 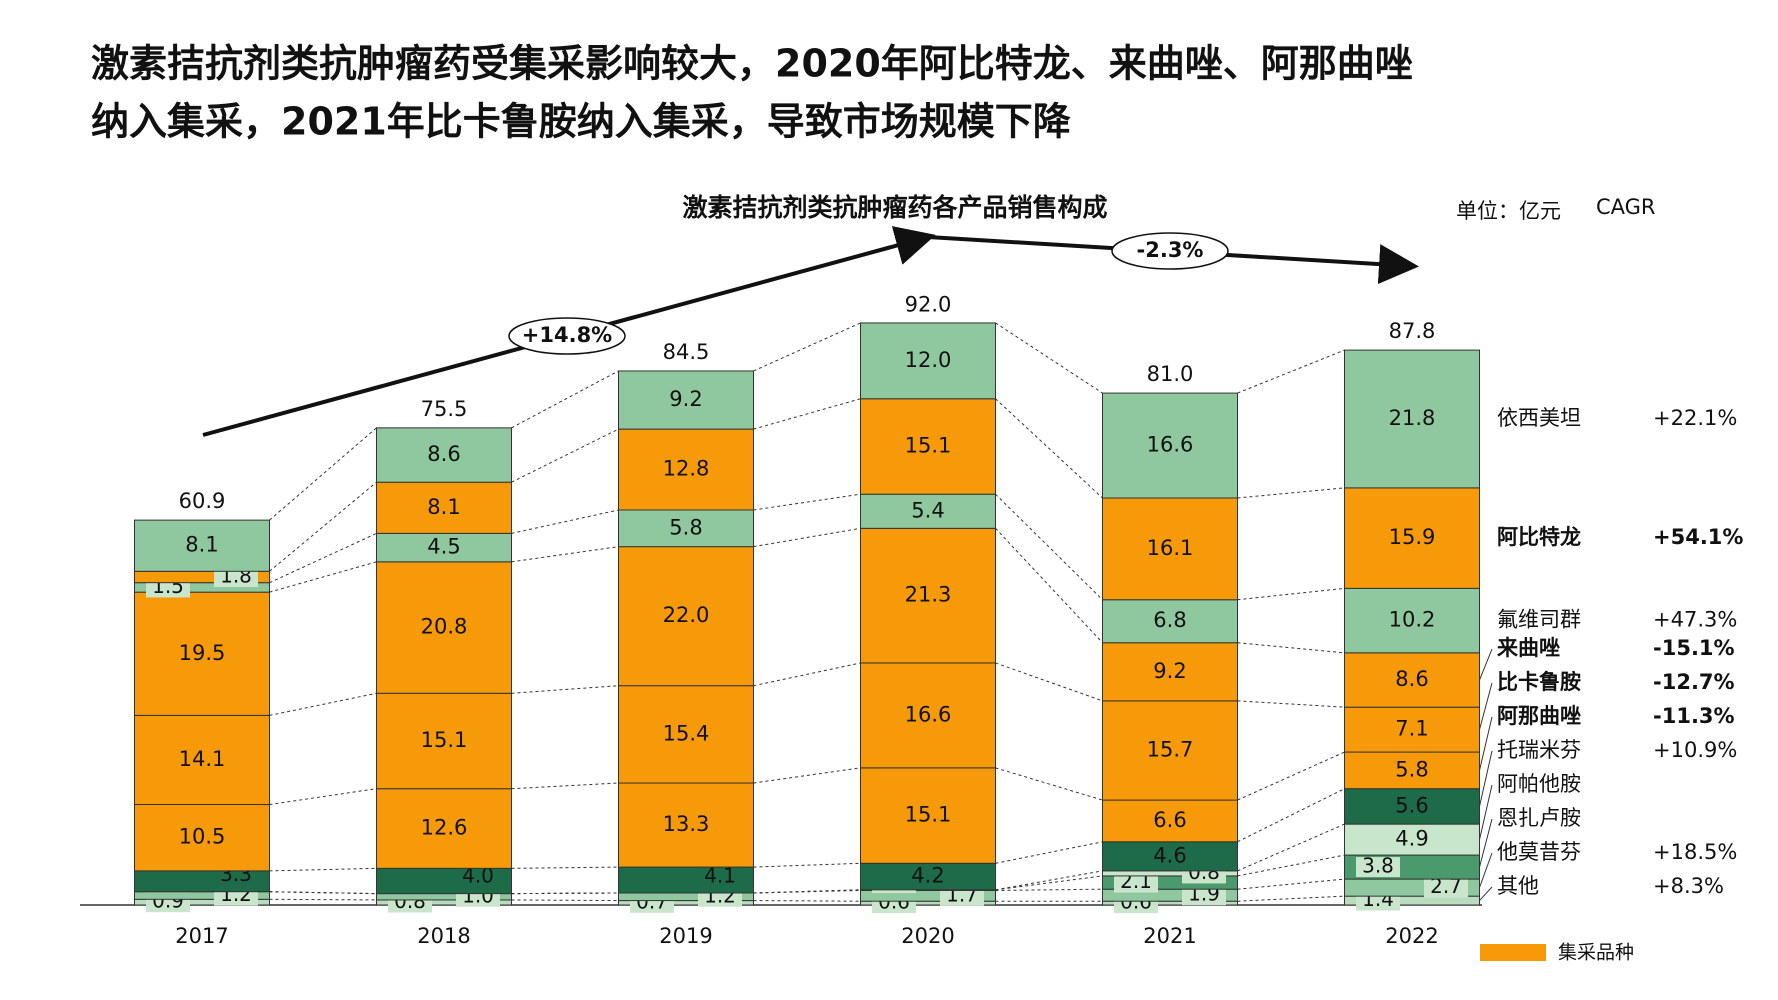 What do you see at coordinates (1411, 936) in the screenshot?
I see `x-tick-label: 2022` at bounding box center [1411, 936].